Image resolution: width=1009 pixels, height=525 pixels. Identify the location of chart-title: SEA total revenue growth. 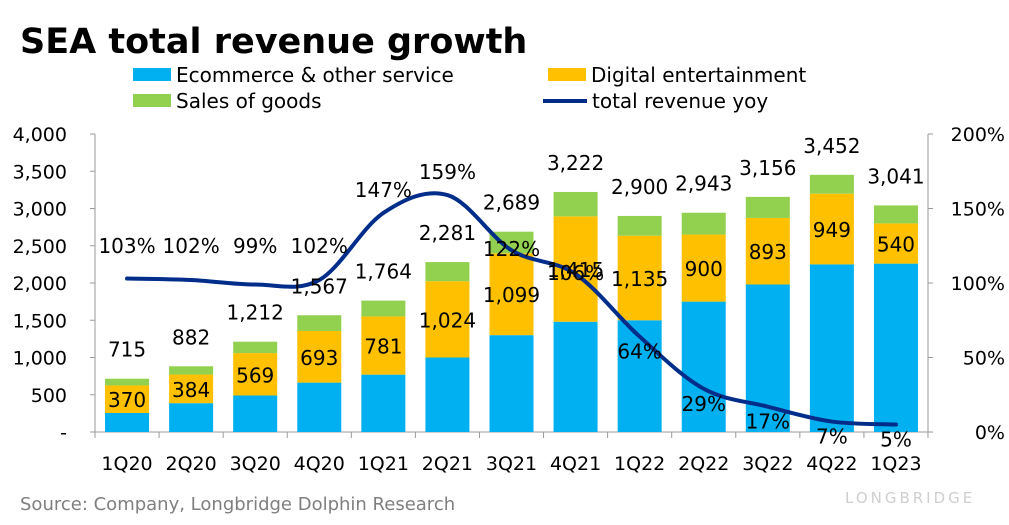
(273, 42).